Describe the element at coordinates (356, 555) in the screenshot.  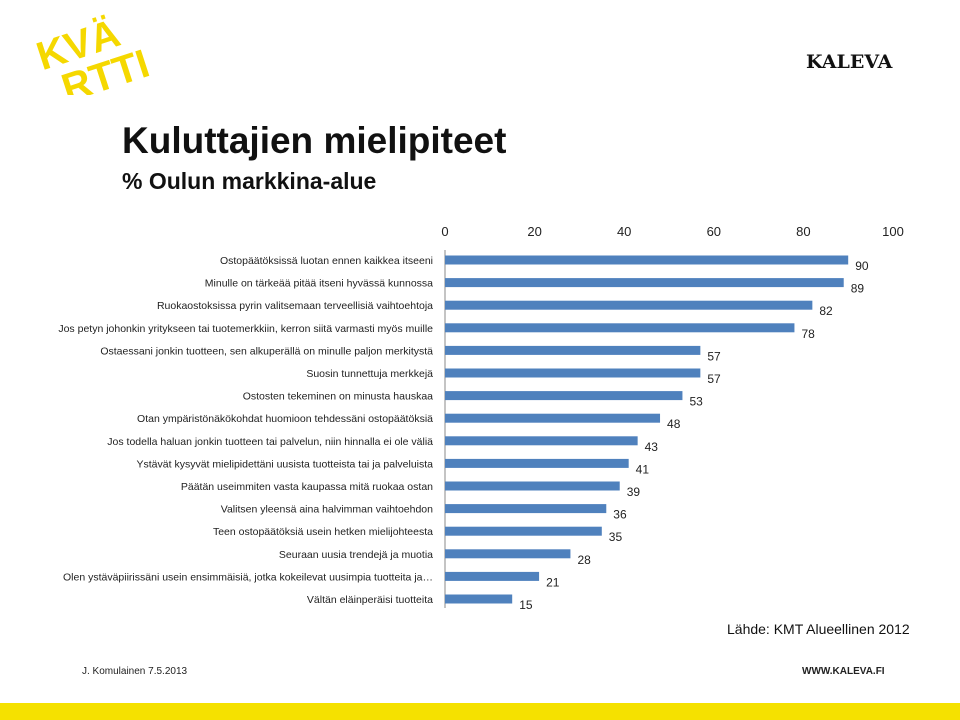
I see `category-label: Seuraan uusia trendejä ja muotia` at that location.